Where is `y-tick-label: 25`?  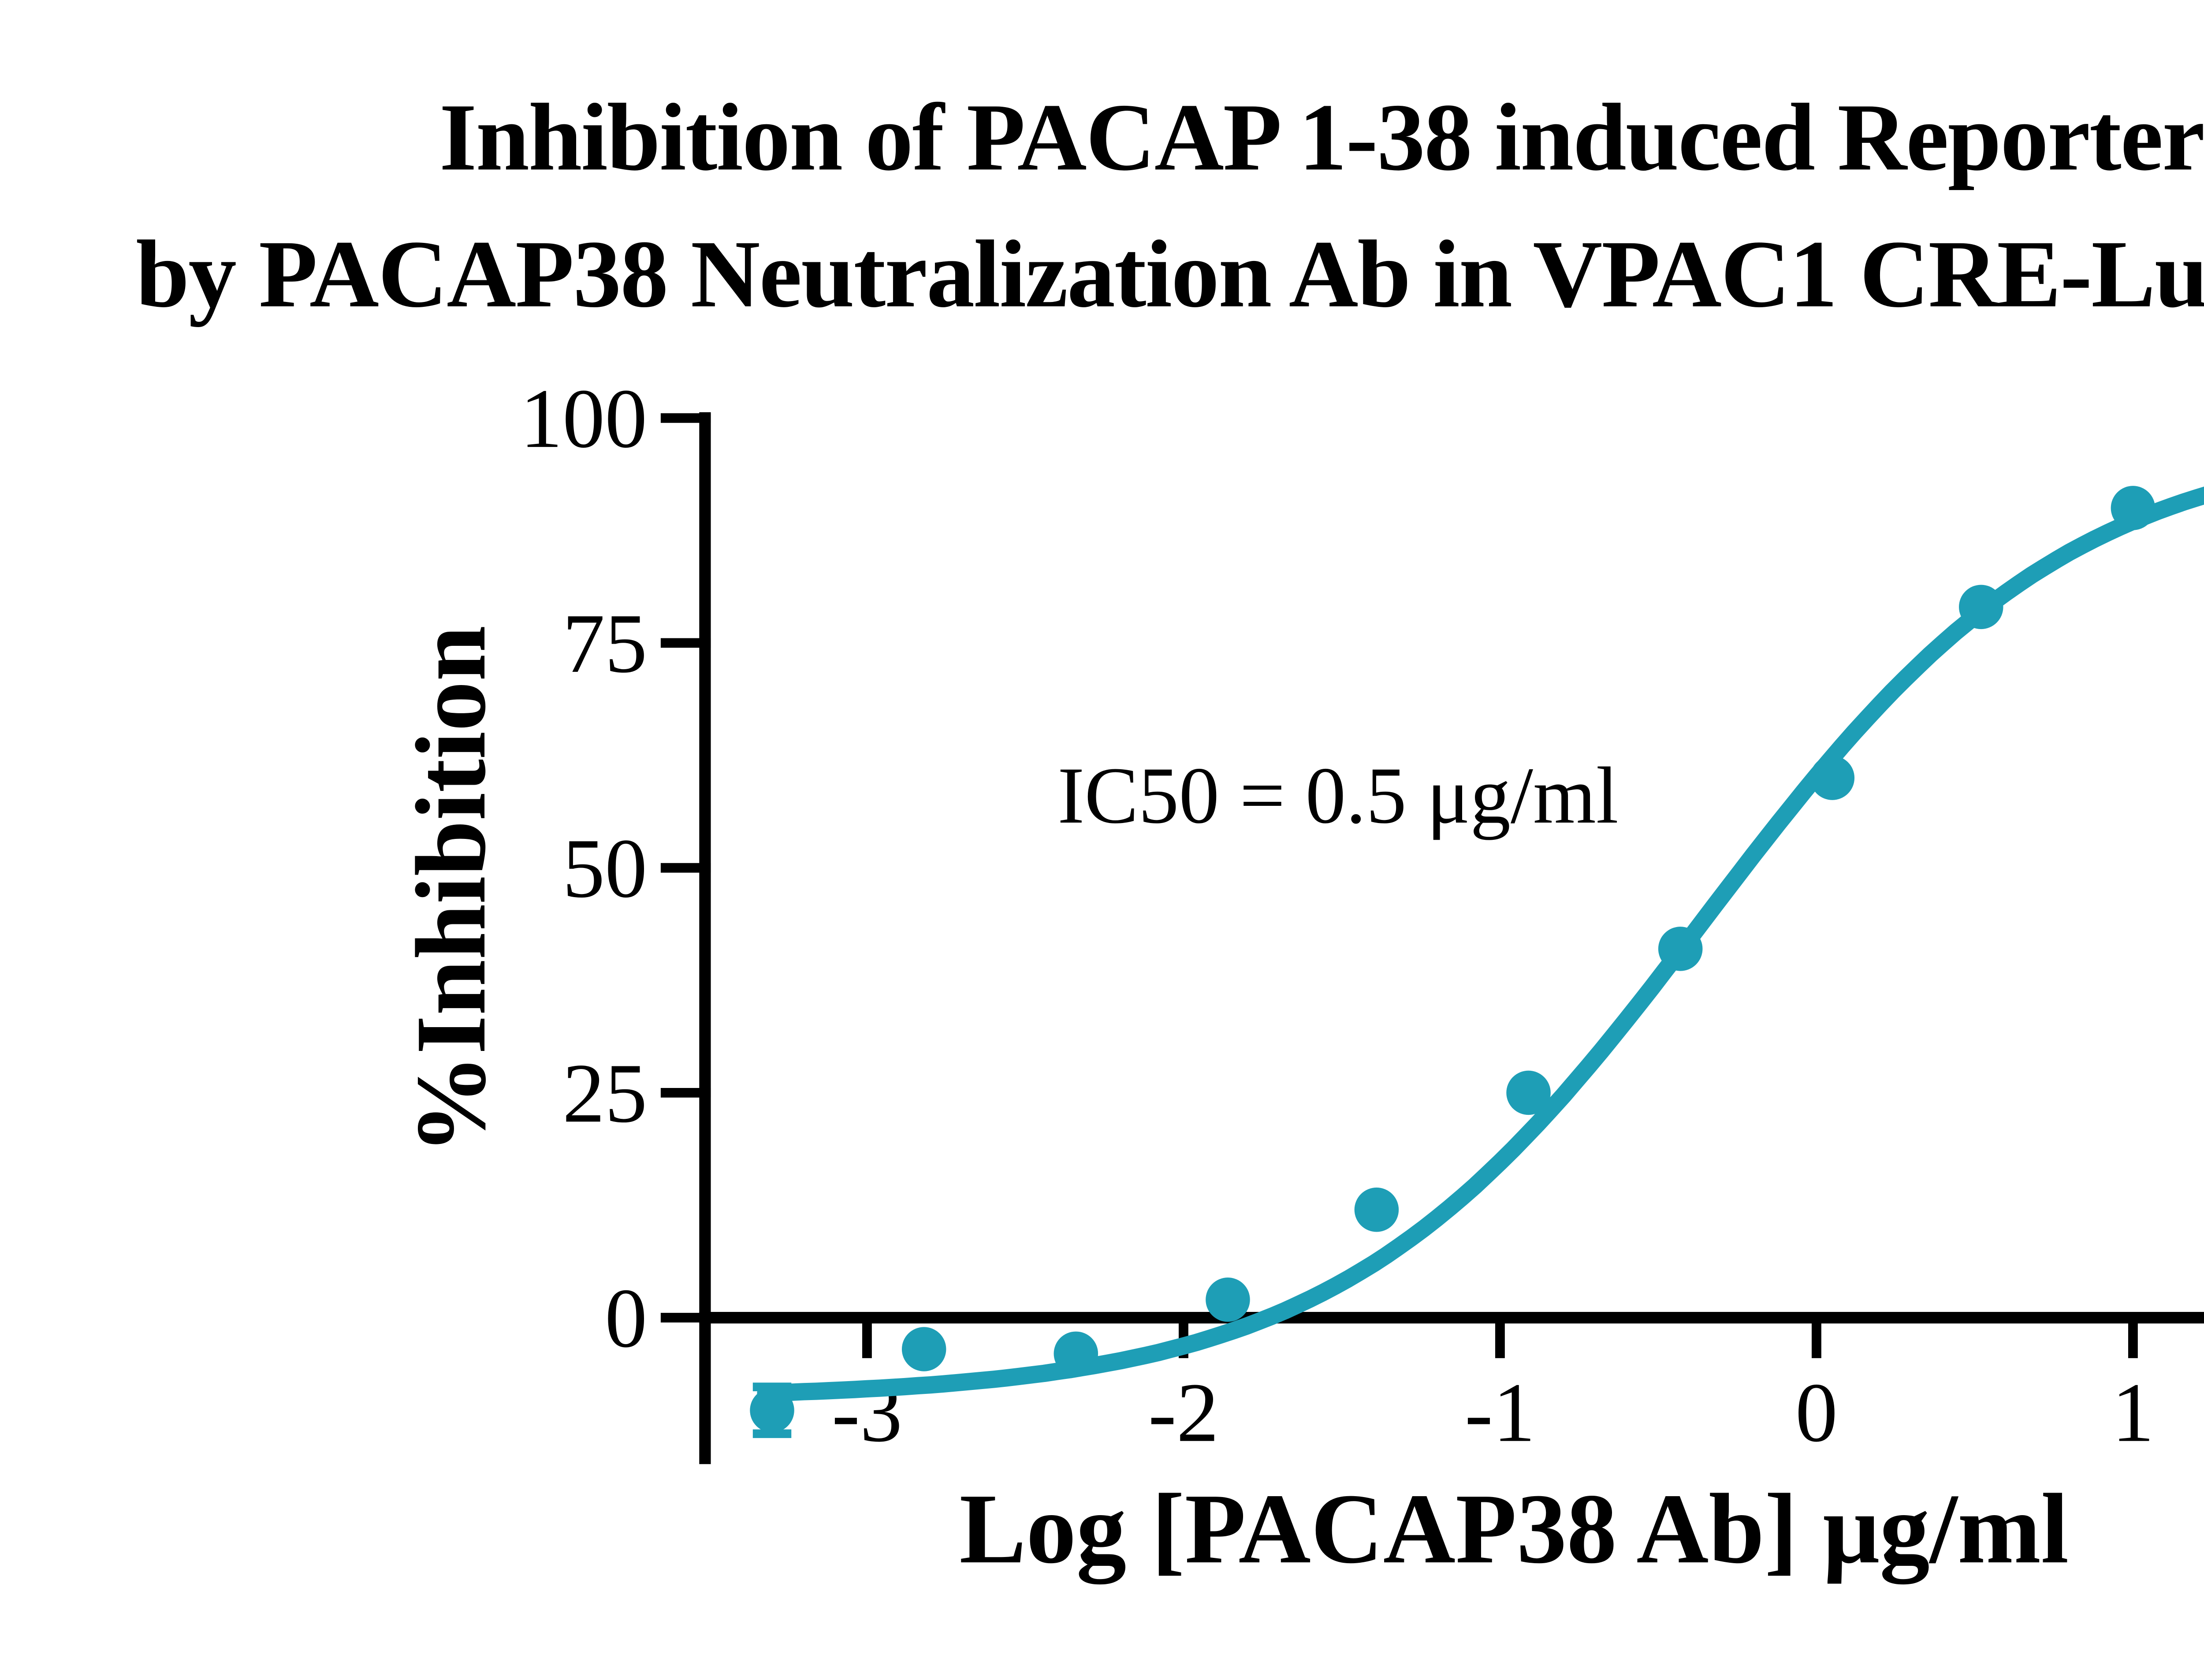
y-tick-label: 25 is located at coordinates (605, 1093).